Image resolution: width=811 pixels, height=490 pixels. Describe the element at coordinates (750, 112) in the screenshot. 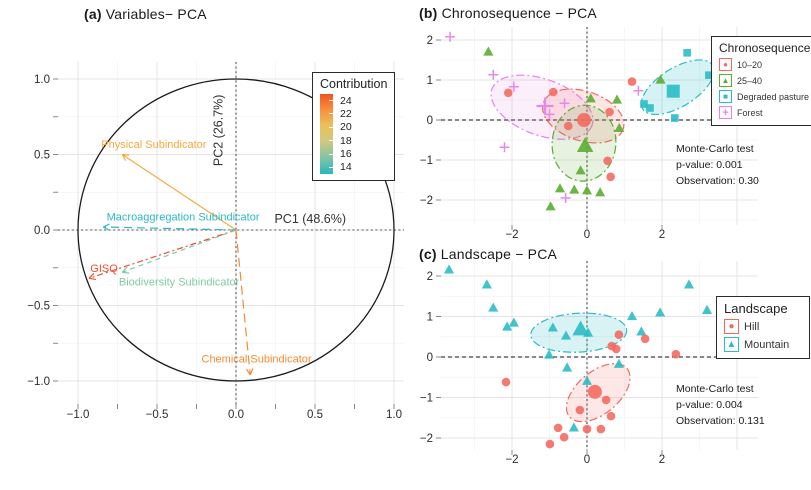

I see `legend-item-label: Forest` at that location.